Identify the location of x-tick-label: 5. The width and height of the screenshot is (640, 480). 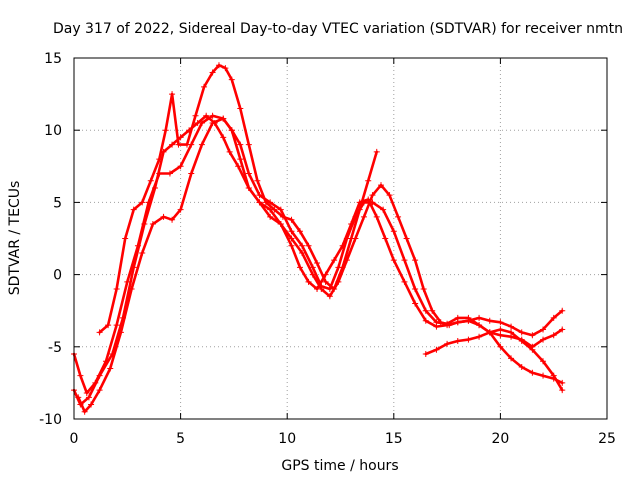
(180, 439).